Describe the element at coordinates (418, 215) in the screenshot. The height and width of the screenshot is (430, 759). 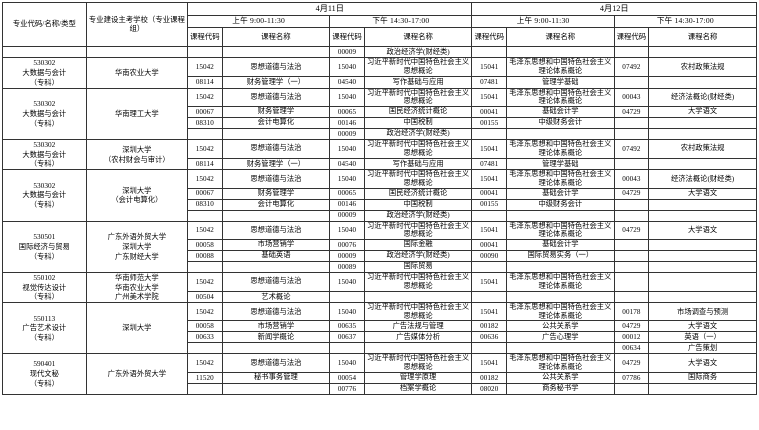
I see `course-name-cell: 政治经济学(财经类)` at that location.